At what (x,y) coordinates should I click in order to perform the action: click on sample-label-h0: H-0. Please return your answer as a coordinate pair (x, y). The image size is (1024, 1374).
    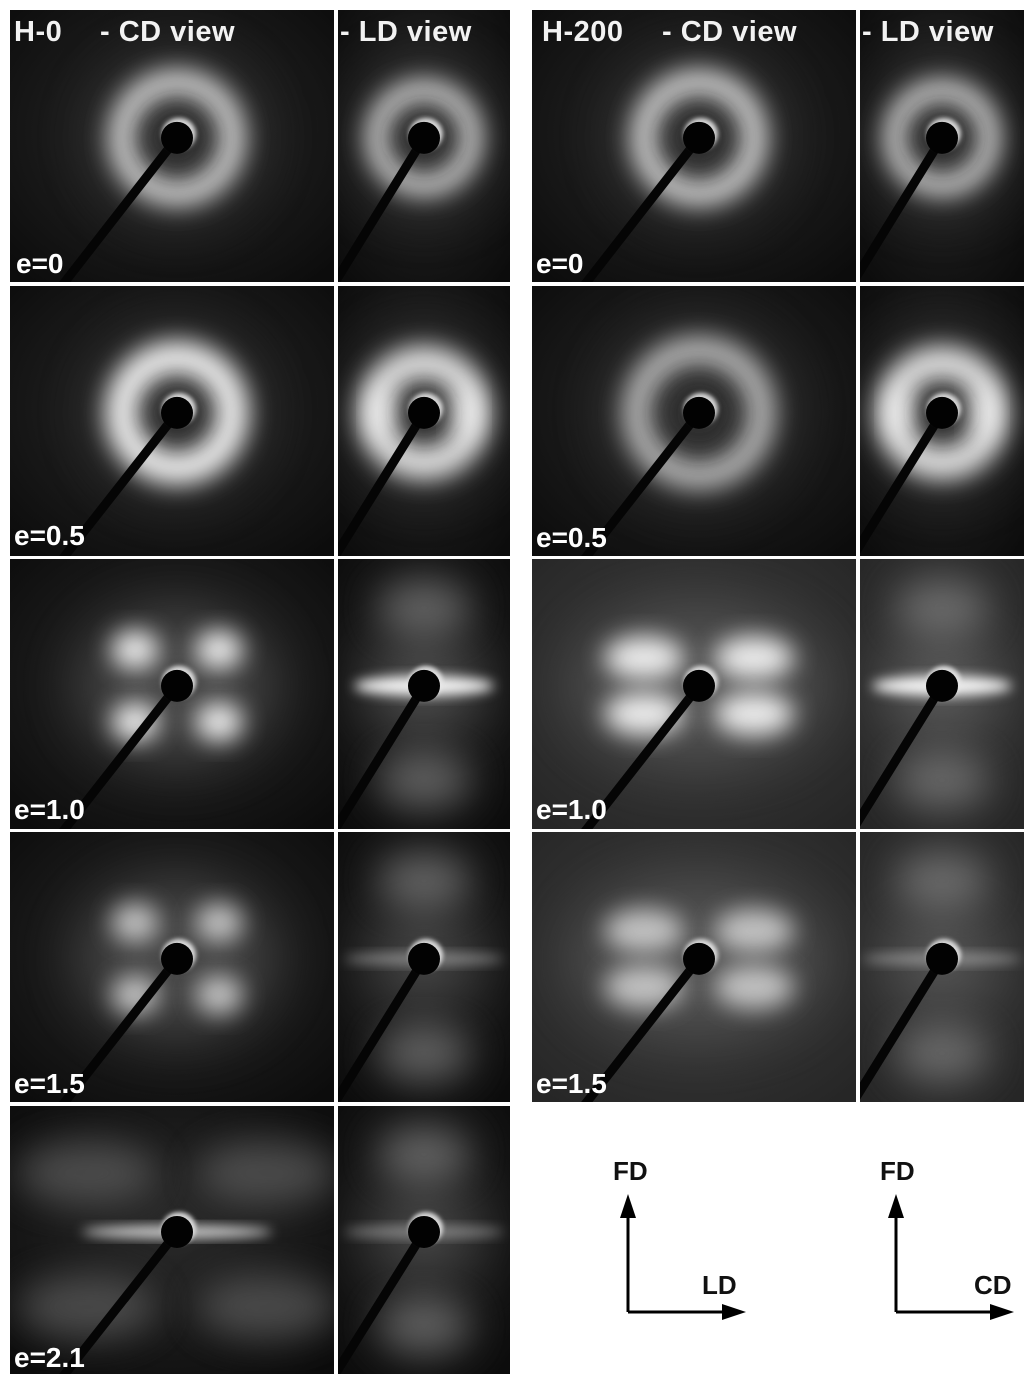
    Looking at the image, I should click on (38, 32).